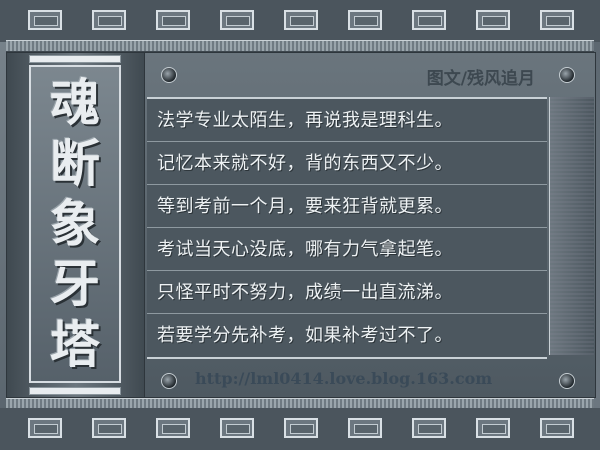  What do you see at coordinates (300, 46) in the screenshot?
I see `metal-rail-top` at bounding box center [300, 46].